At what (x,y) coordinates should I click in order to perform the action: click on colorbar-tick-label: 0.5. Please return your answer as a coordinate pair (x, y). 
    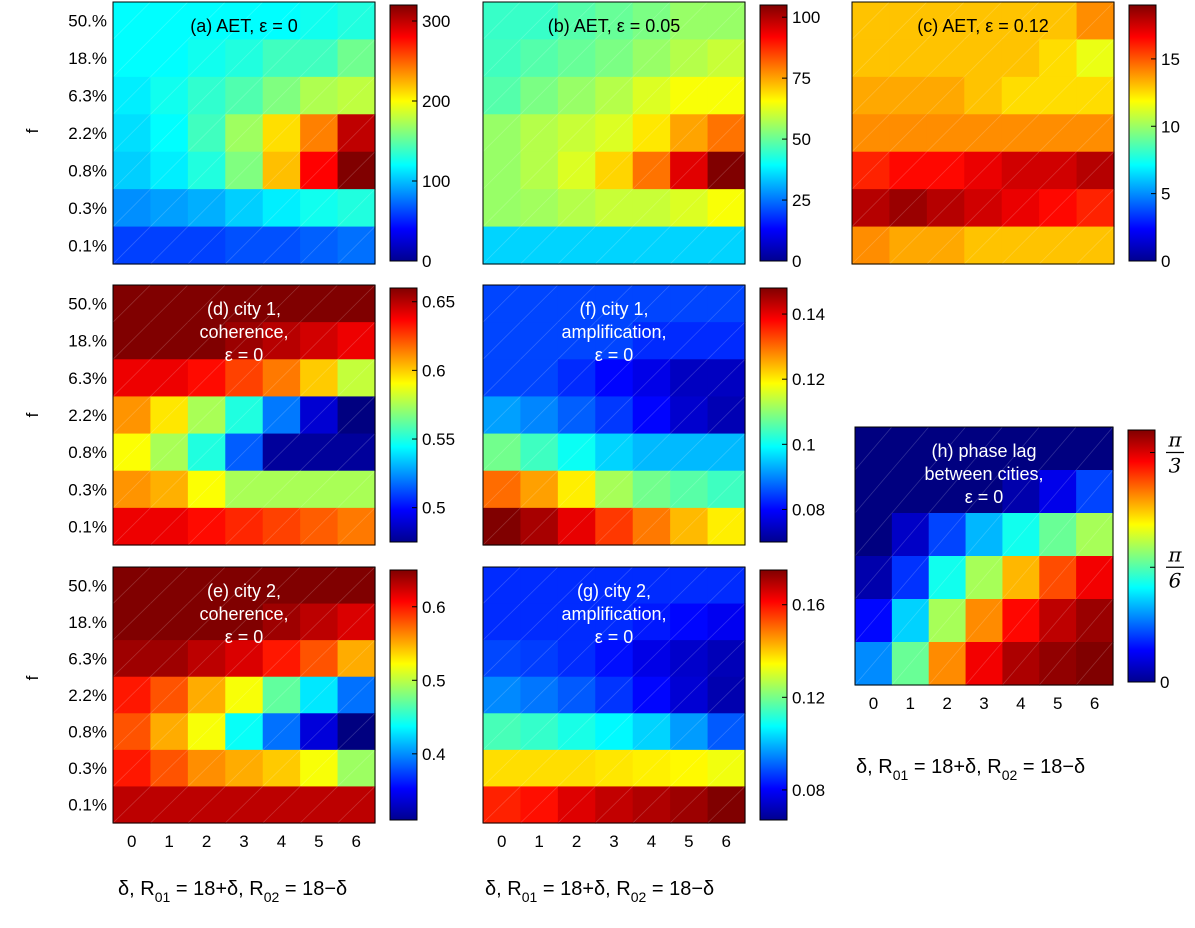
    Looking at the image, I should click on (434, 508).